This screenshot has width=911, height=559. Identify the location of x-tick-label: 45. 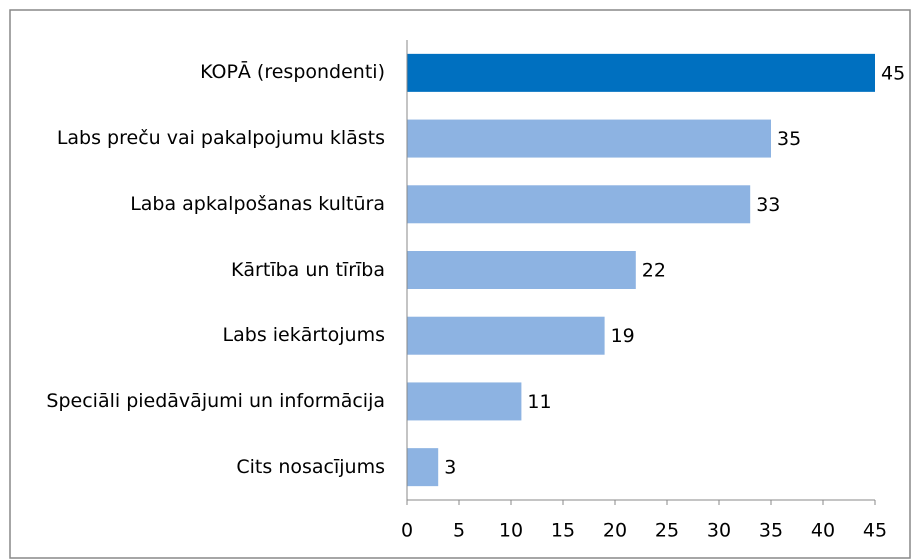
(875, 531).